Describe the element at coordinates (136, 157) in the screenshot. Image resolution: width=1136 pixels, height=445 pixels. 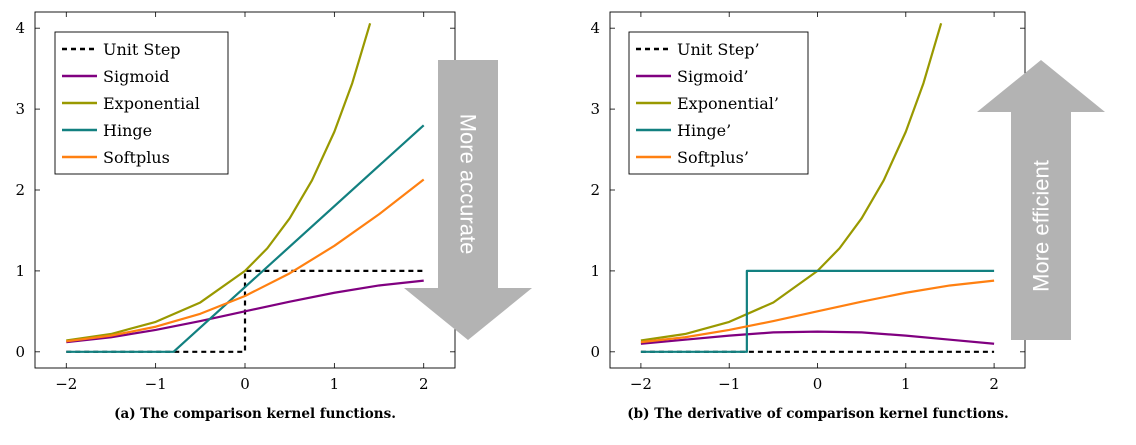
I see `legend-label-softplus: Softplus` at that location.